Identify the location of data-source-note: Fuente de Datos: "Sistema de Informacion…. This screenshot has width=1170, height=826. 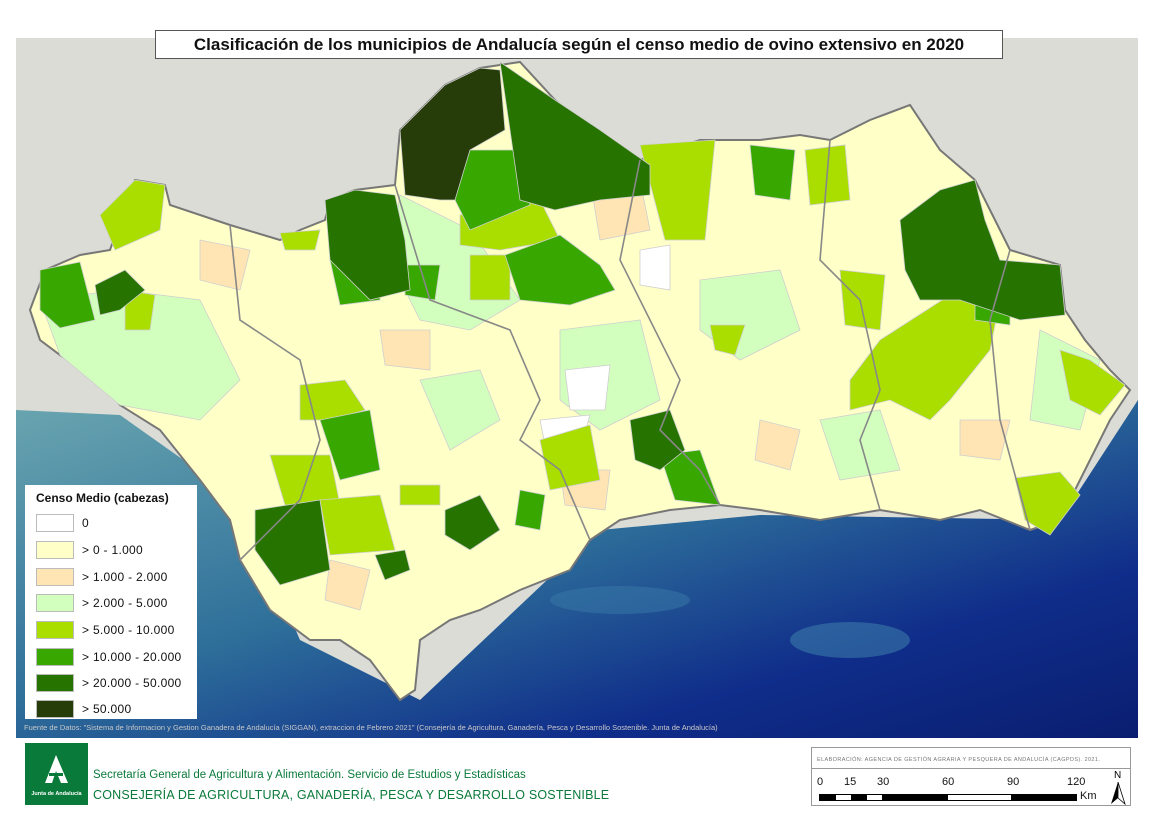
(371, 727).